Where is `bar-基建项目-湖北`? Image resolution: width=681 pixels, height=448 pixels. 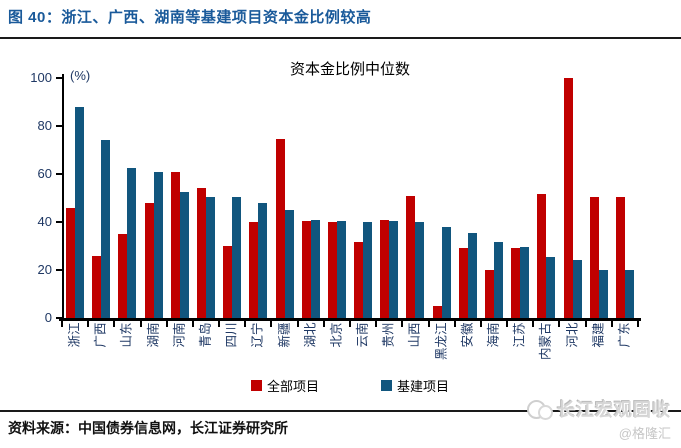
bar-基建项目-湖北 is located at coordinates (315, 268).